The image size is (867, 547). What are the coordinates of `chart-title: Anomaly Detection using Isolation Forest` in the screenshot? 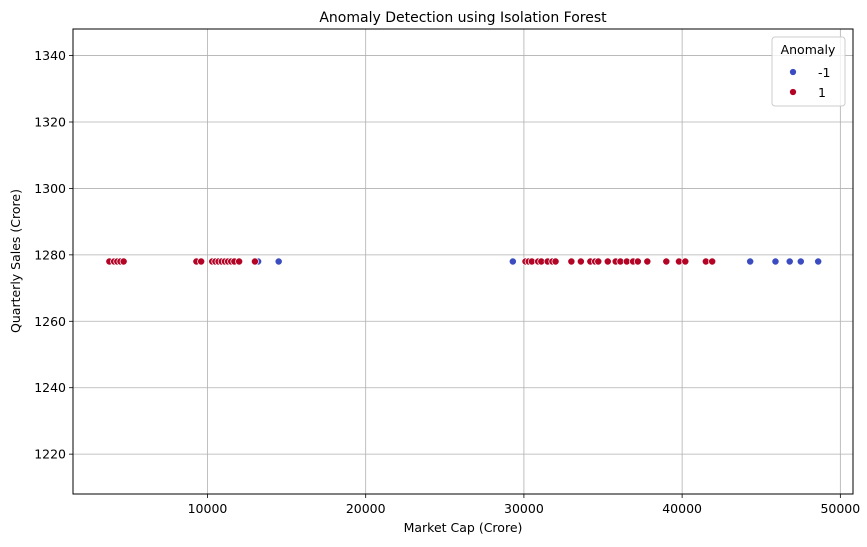 It's located at (463, 18).